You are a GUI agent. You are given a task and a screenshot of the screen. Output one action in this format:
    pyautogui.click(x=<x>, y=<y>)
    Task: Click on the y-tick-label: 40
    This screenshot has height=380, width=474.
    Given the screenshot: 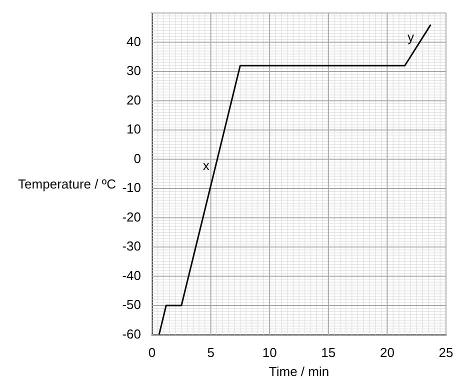 What is the action you would take?
    pyautogui.click(x=133, y=41)
    